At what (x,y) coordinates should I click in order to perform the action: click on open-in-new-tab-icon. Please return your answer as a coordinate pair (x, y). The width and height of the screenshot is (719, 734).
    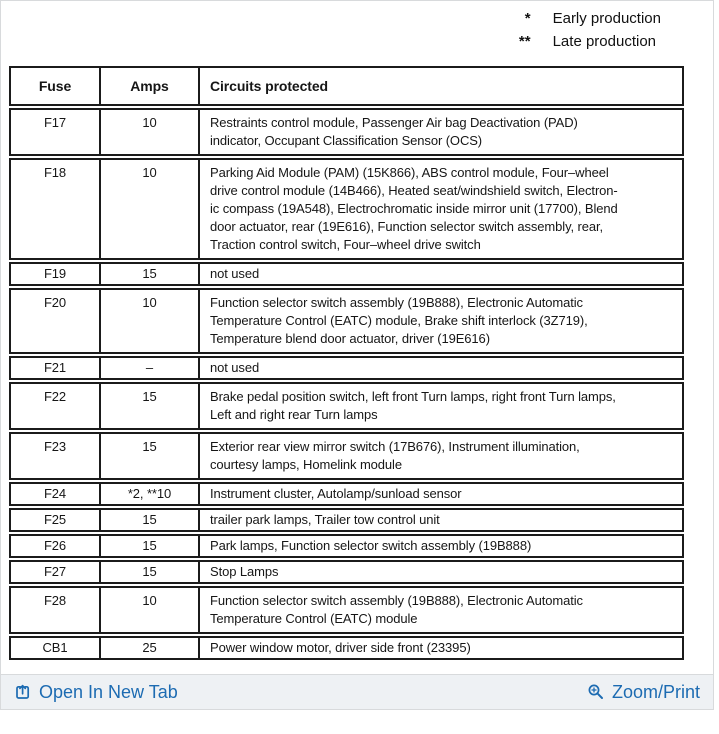
    Looking at the image, I should click on (23, 691).